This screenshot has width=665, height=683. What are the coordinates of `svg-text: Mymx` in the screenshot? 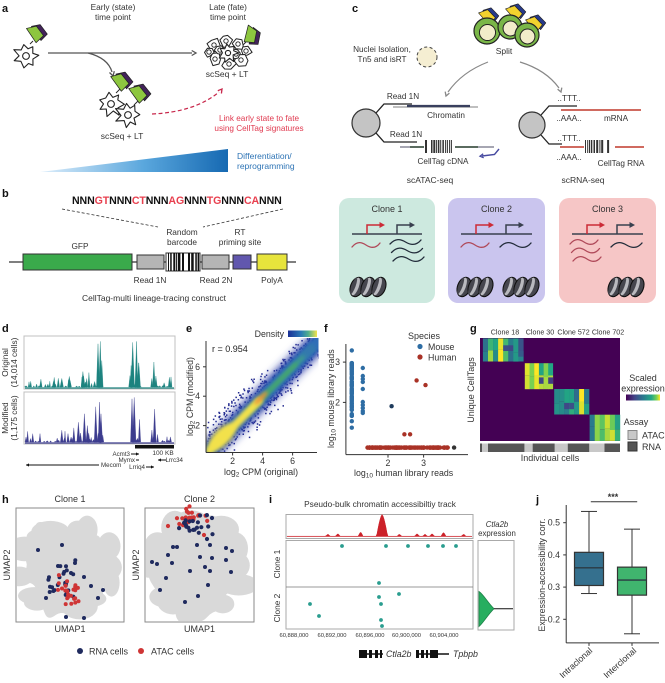 It's located at (127, 460).